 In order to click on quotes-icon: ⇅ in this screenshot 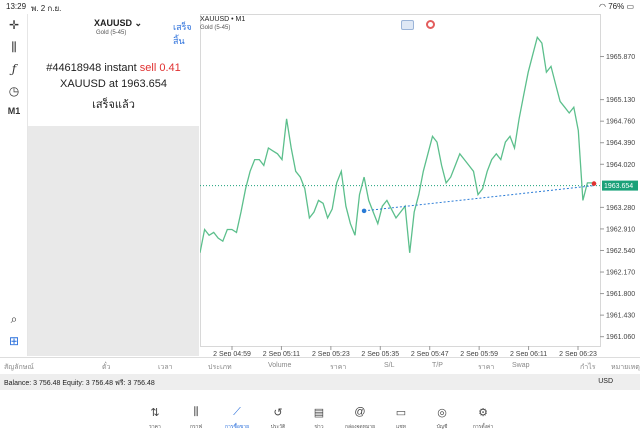, I will do `click(155, 413)`.